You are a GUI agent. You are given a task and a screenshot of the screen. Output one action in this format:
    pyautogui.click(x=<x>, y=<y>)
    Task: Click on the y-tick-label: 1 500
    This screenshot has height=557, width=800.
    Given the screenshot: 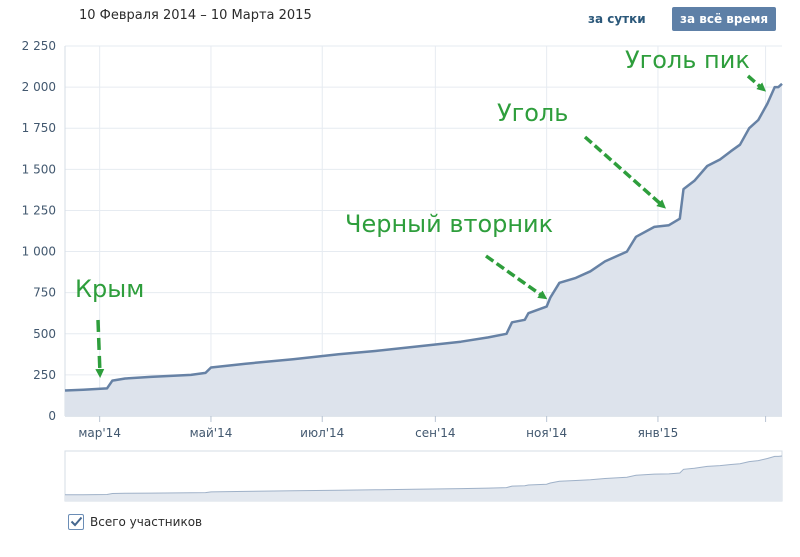 What is the action you would take?
    pyautogui.click(x=39, y=169)
    